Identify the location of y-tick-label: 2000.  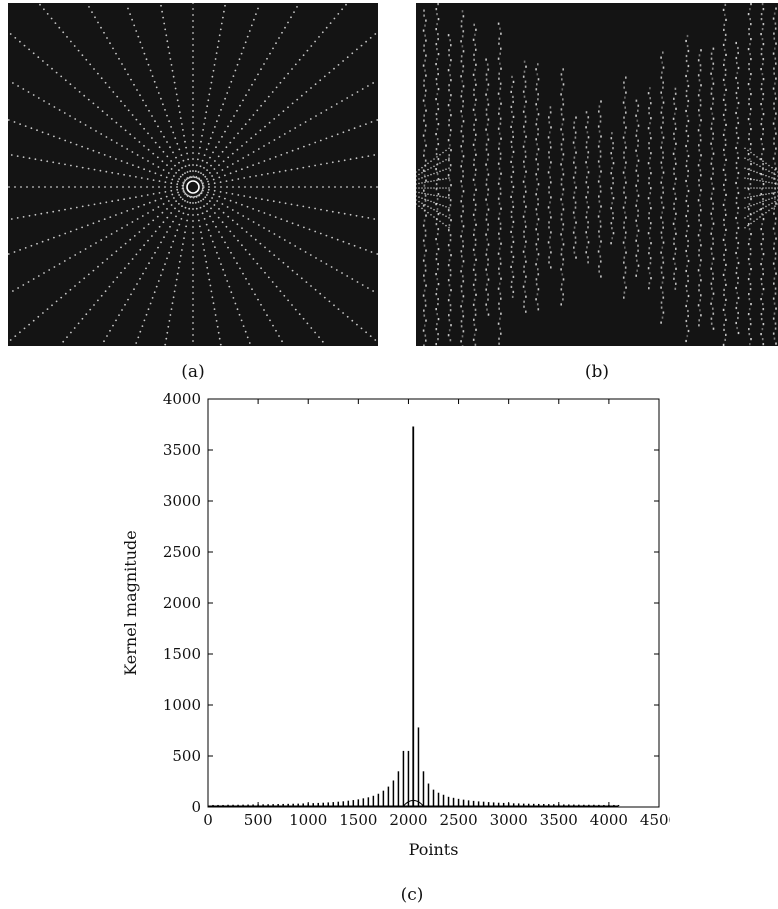
(182, 603).